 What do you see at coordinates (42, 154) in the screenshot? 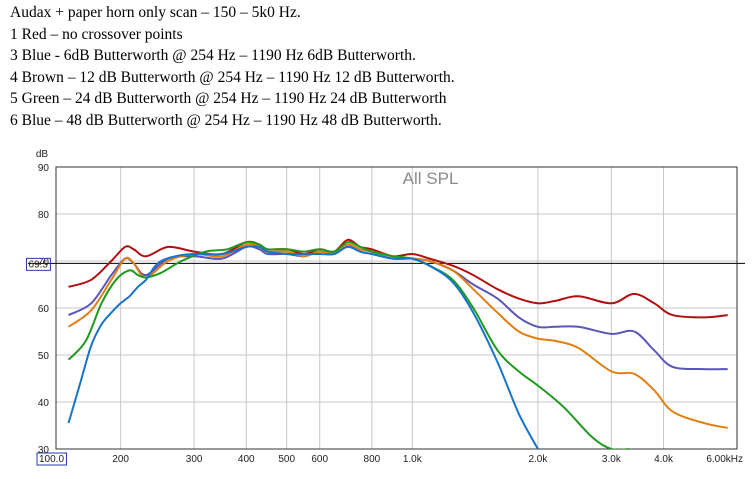
I see `y-axis-unit: dB` at bounding box center [42, 154].